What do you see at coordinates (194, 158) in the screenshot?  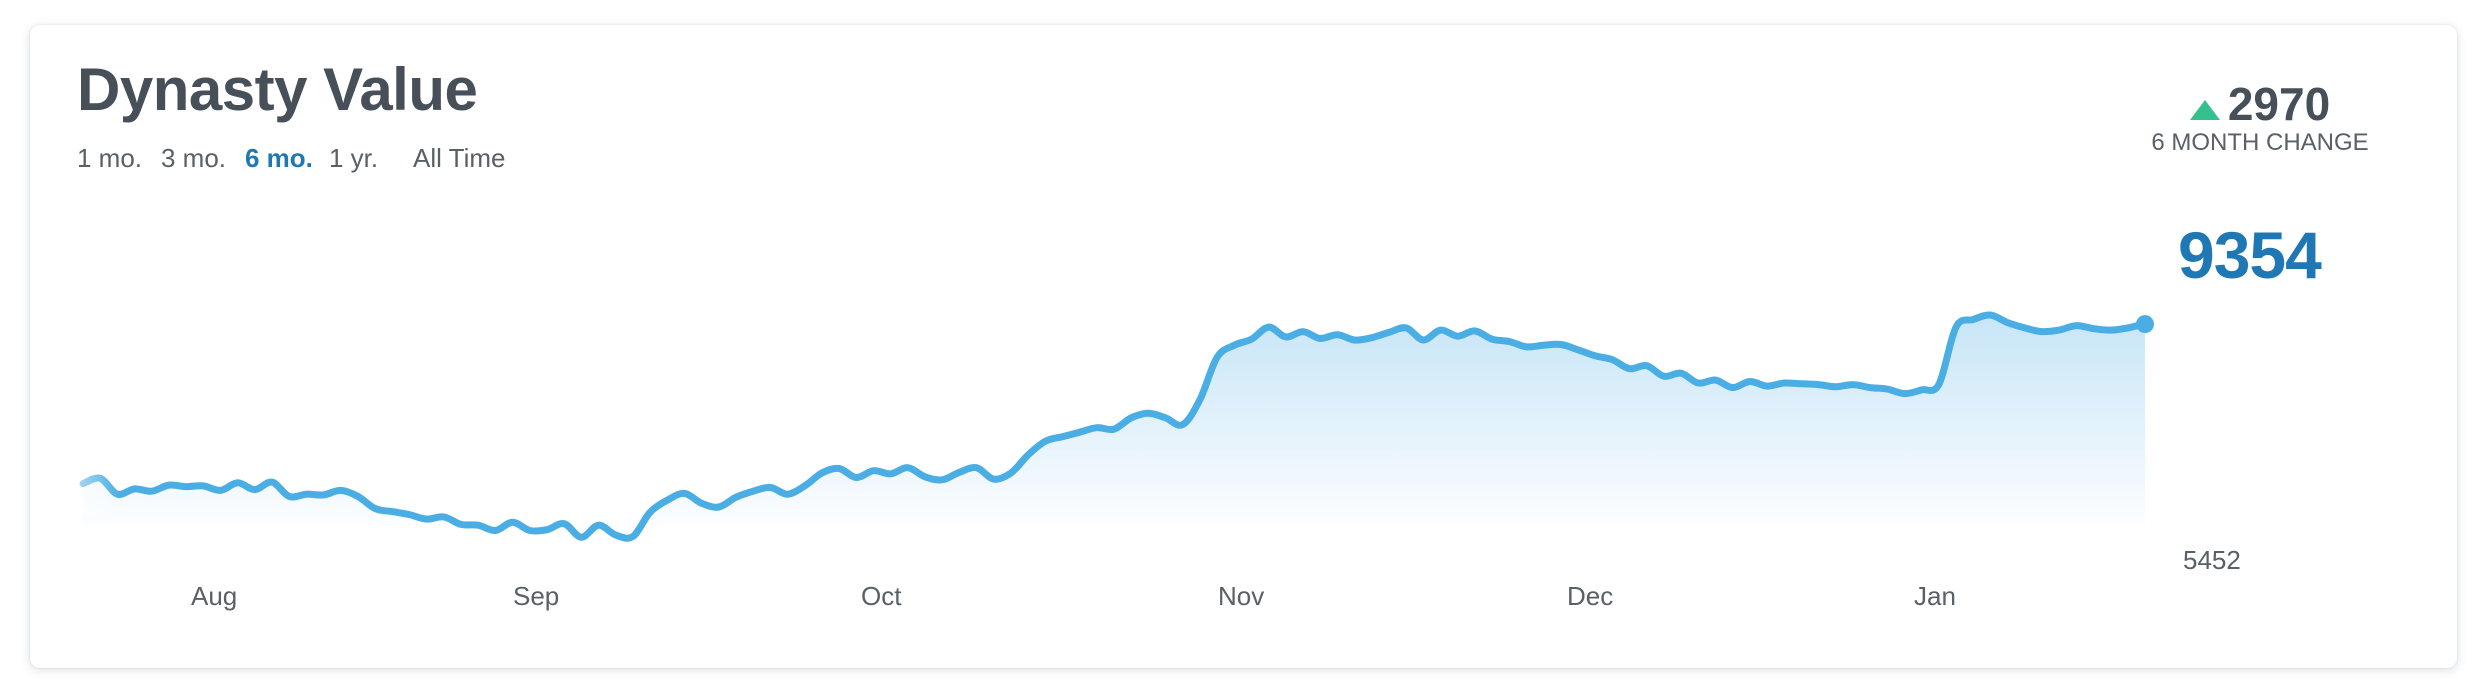 I see `range-3-month: 3 mo.` at bounding box center [194, 158].